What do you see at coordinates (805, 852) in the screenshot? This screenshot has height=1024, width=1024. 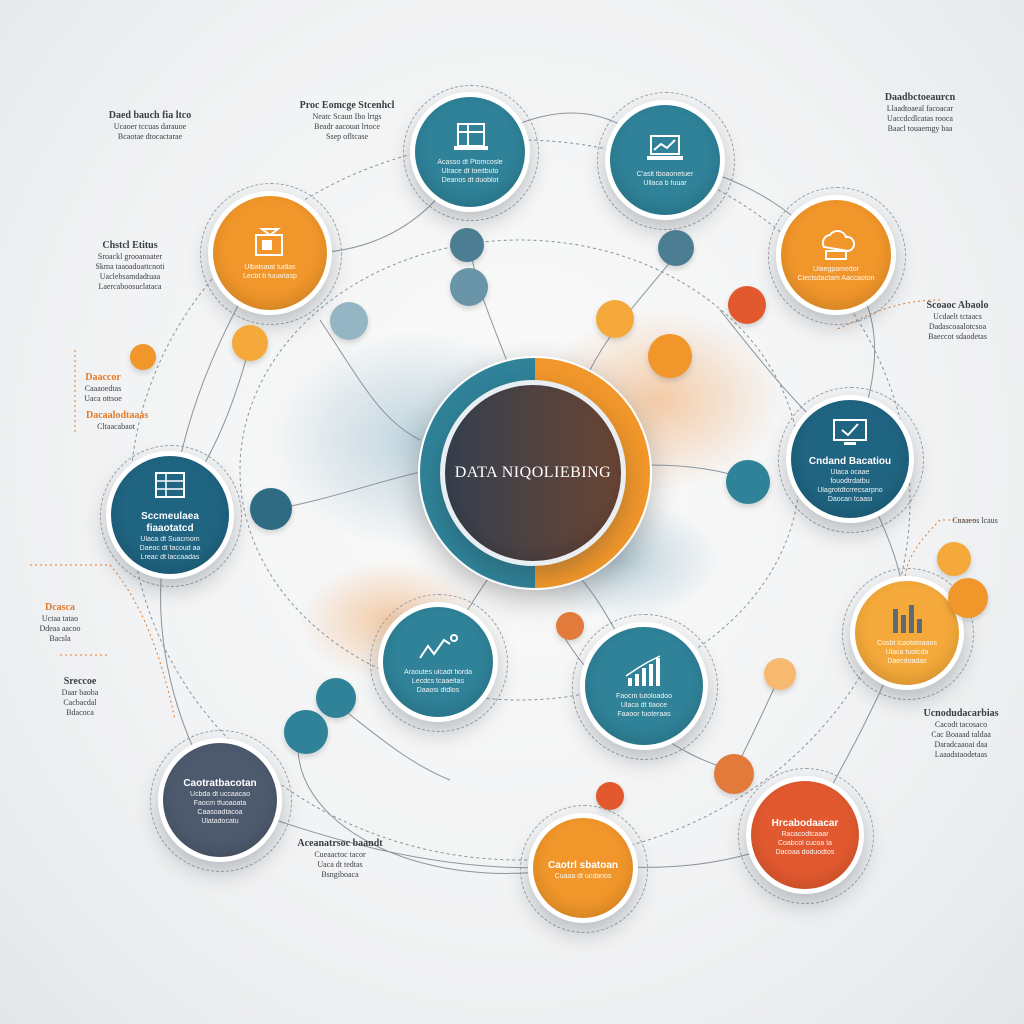 I see `hub-text-line: Dacoaa doduodtos` at bounding box center [805, 852].